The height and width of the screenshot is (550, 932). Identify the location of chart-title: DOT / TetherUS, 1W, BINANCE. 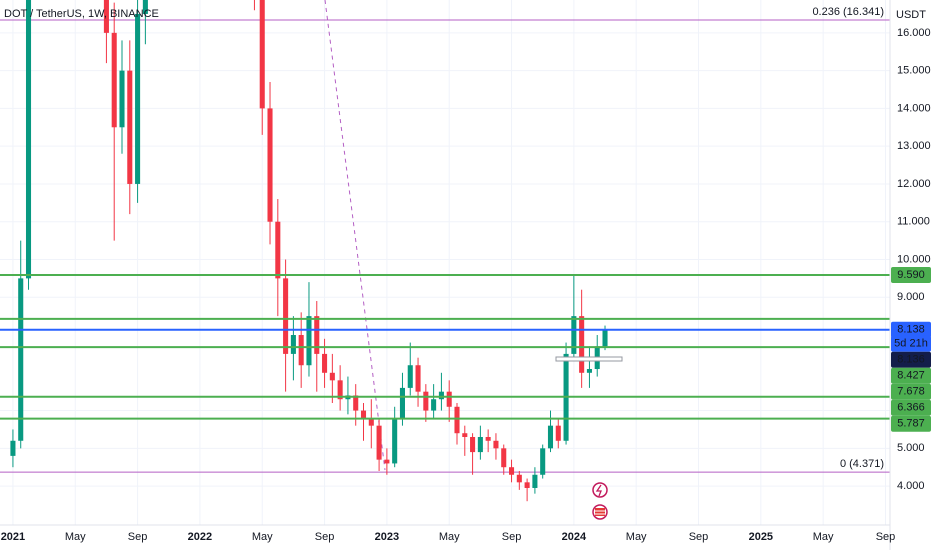
(81, 14).